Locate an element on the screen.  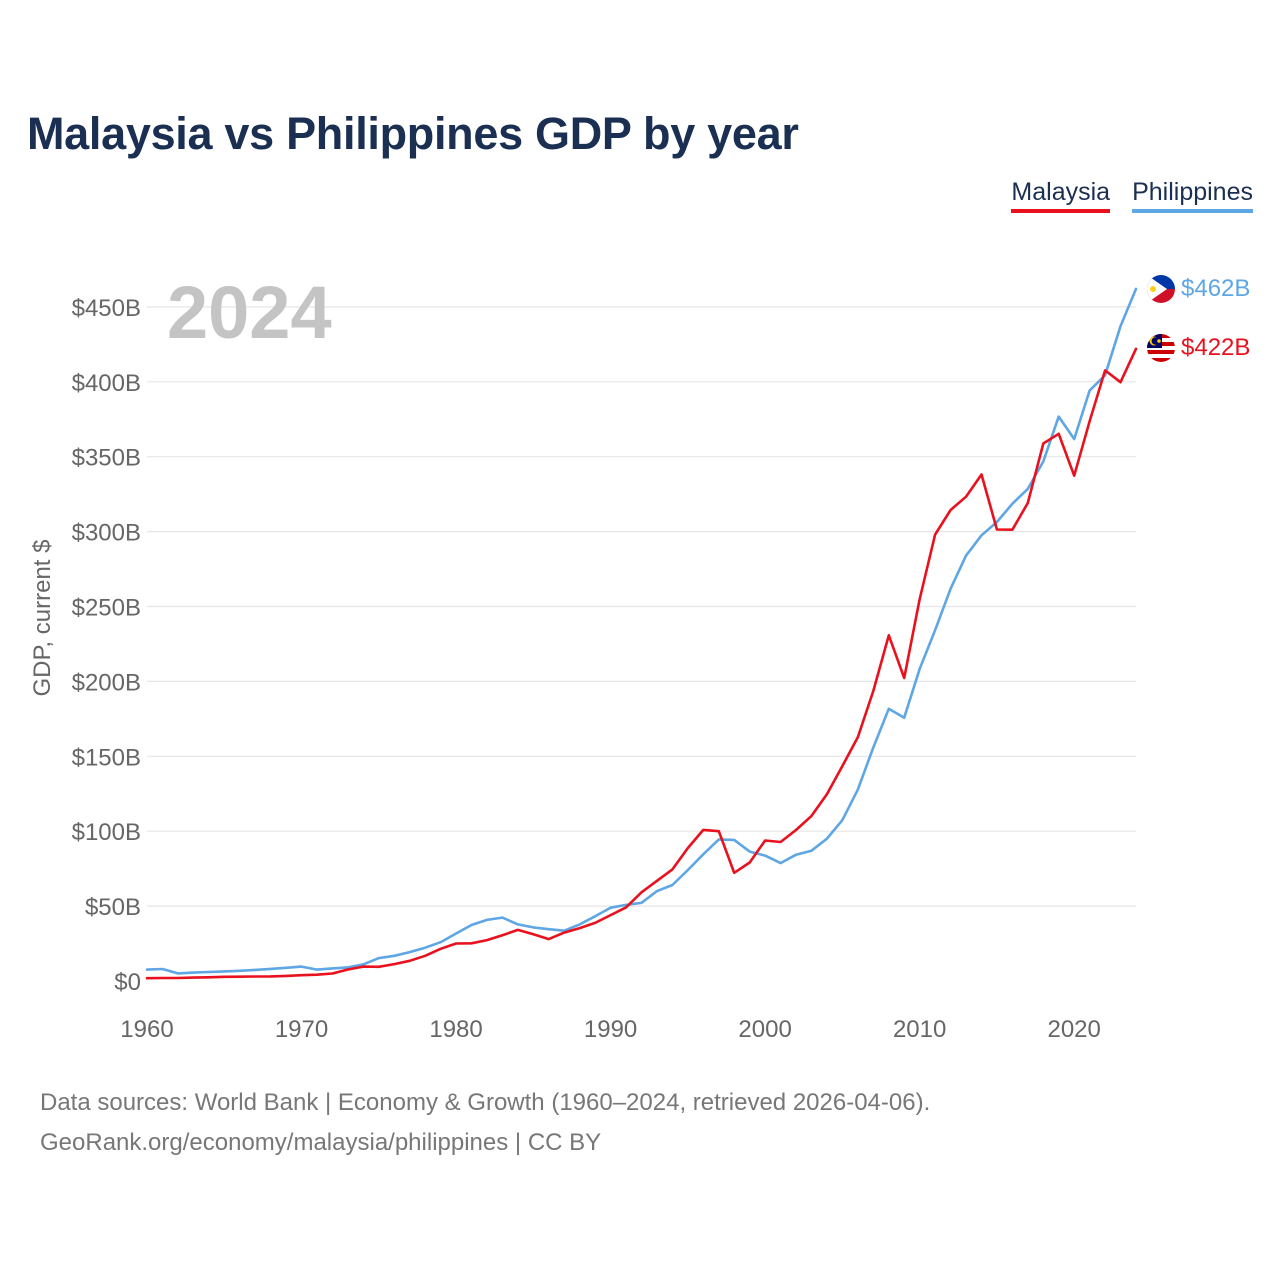
y-tick-label: $50B is located at coordinates (113, 907).